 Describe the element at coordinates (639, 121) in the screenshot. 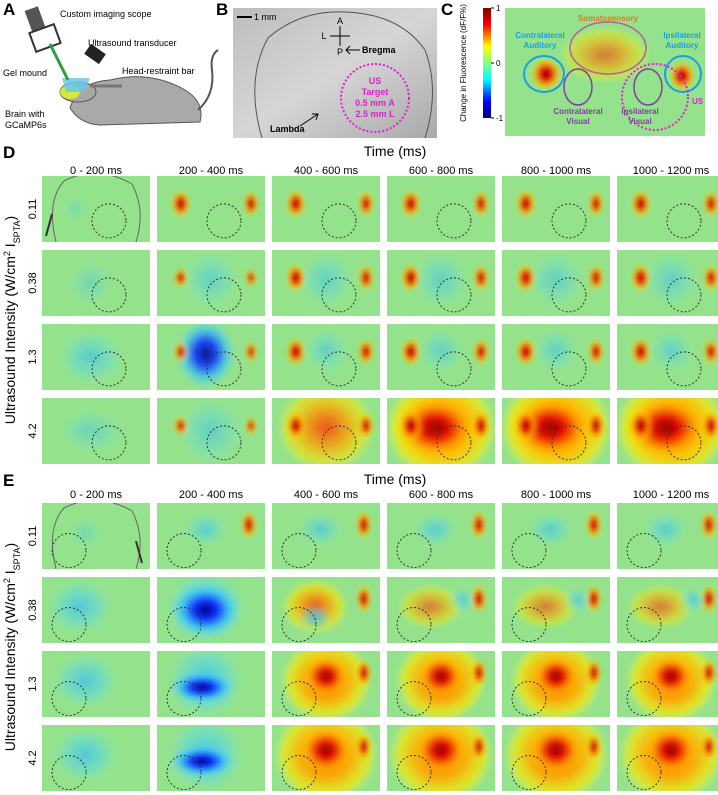

I see `region-label: Visual` at that location.